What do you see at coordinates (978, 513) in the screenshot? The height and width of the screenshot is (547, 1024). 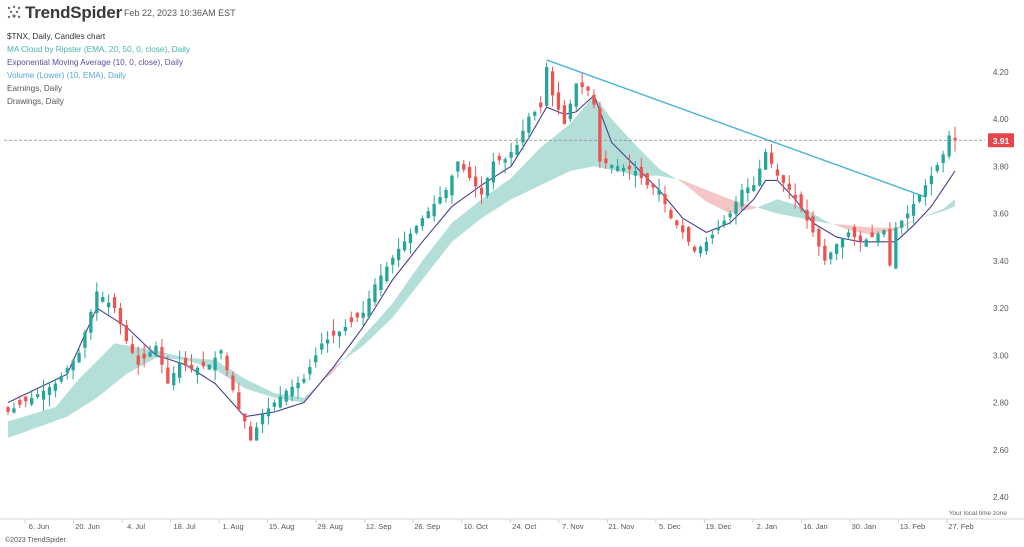 I see `timezone-label: Your local time zone` at bounding box center [978, 513].